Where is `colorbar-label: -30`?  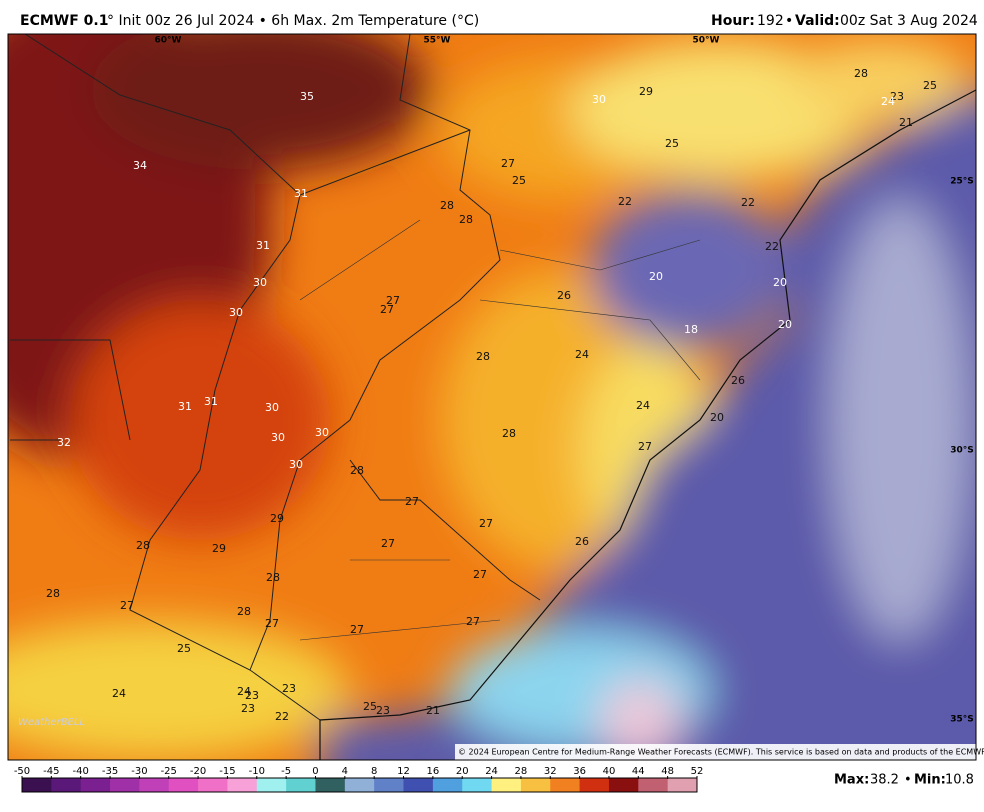
colorbar-label: -30 is located at coordinates (139, 771).